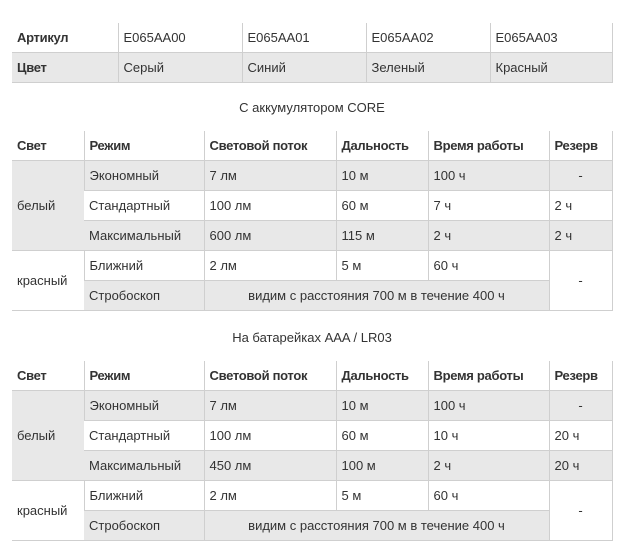 The width and height of the screenshot is (624, 549). What do you see at coordinates (65, 38) in the screenshot?
I see `article-label: Артикул` at bounding box center [65, 38].